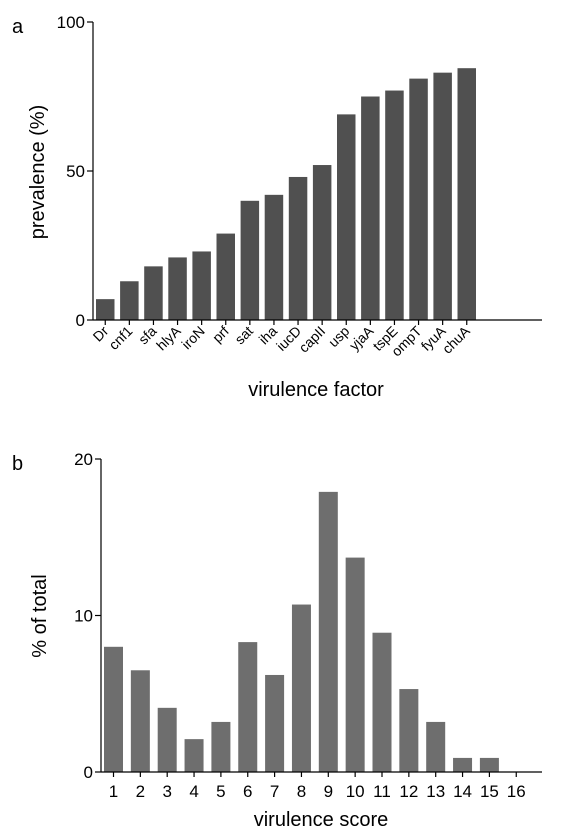  Describe the element at coordinates (298, 248) in the screenshot. I see `bar-iucD` at that location.